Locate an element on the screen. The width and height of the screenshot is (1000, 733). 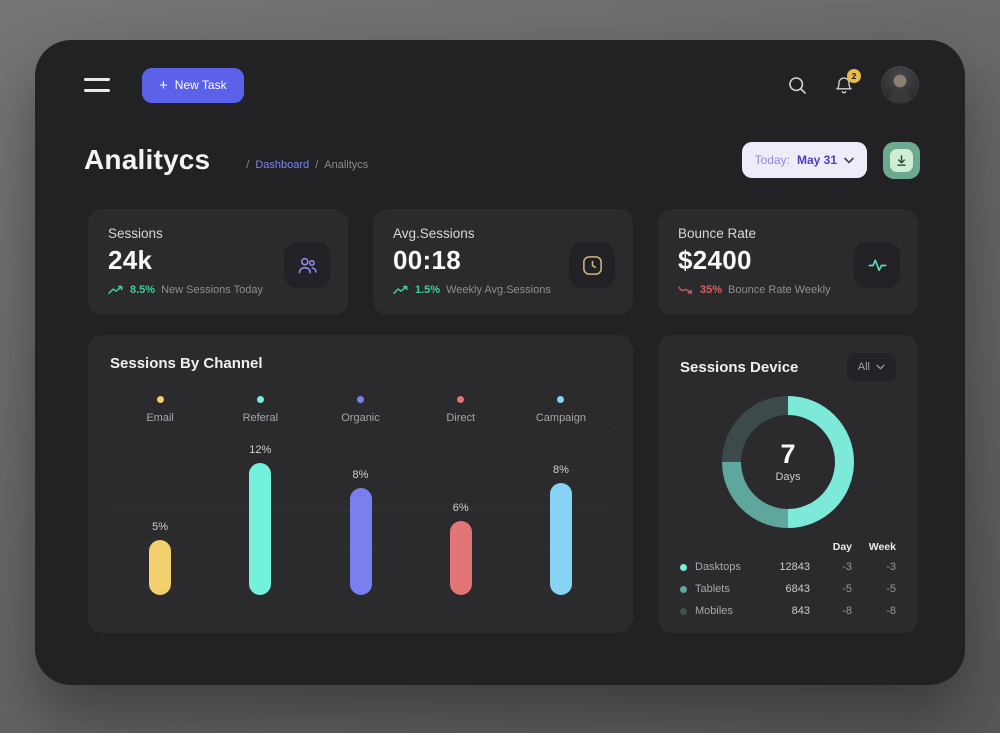
device-week-change: -5 is located at coordinates (891, 589).